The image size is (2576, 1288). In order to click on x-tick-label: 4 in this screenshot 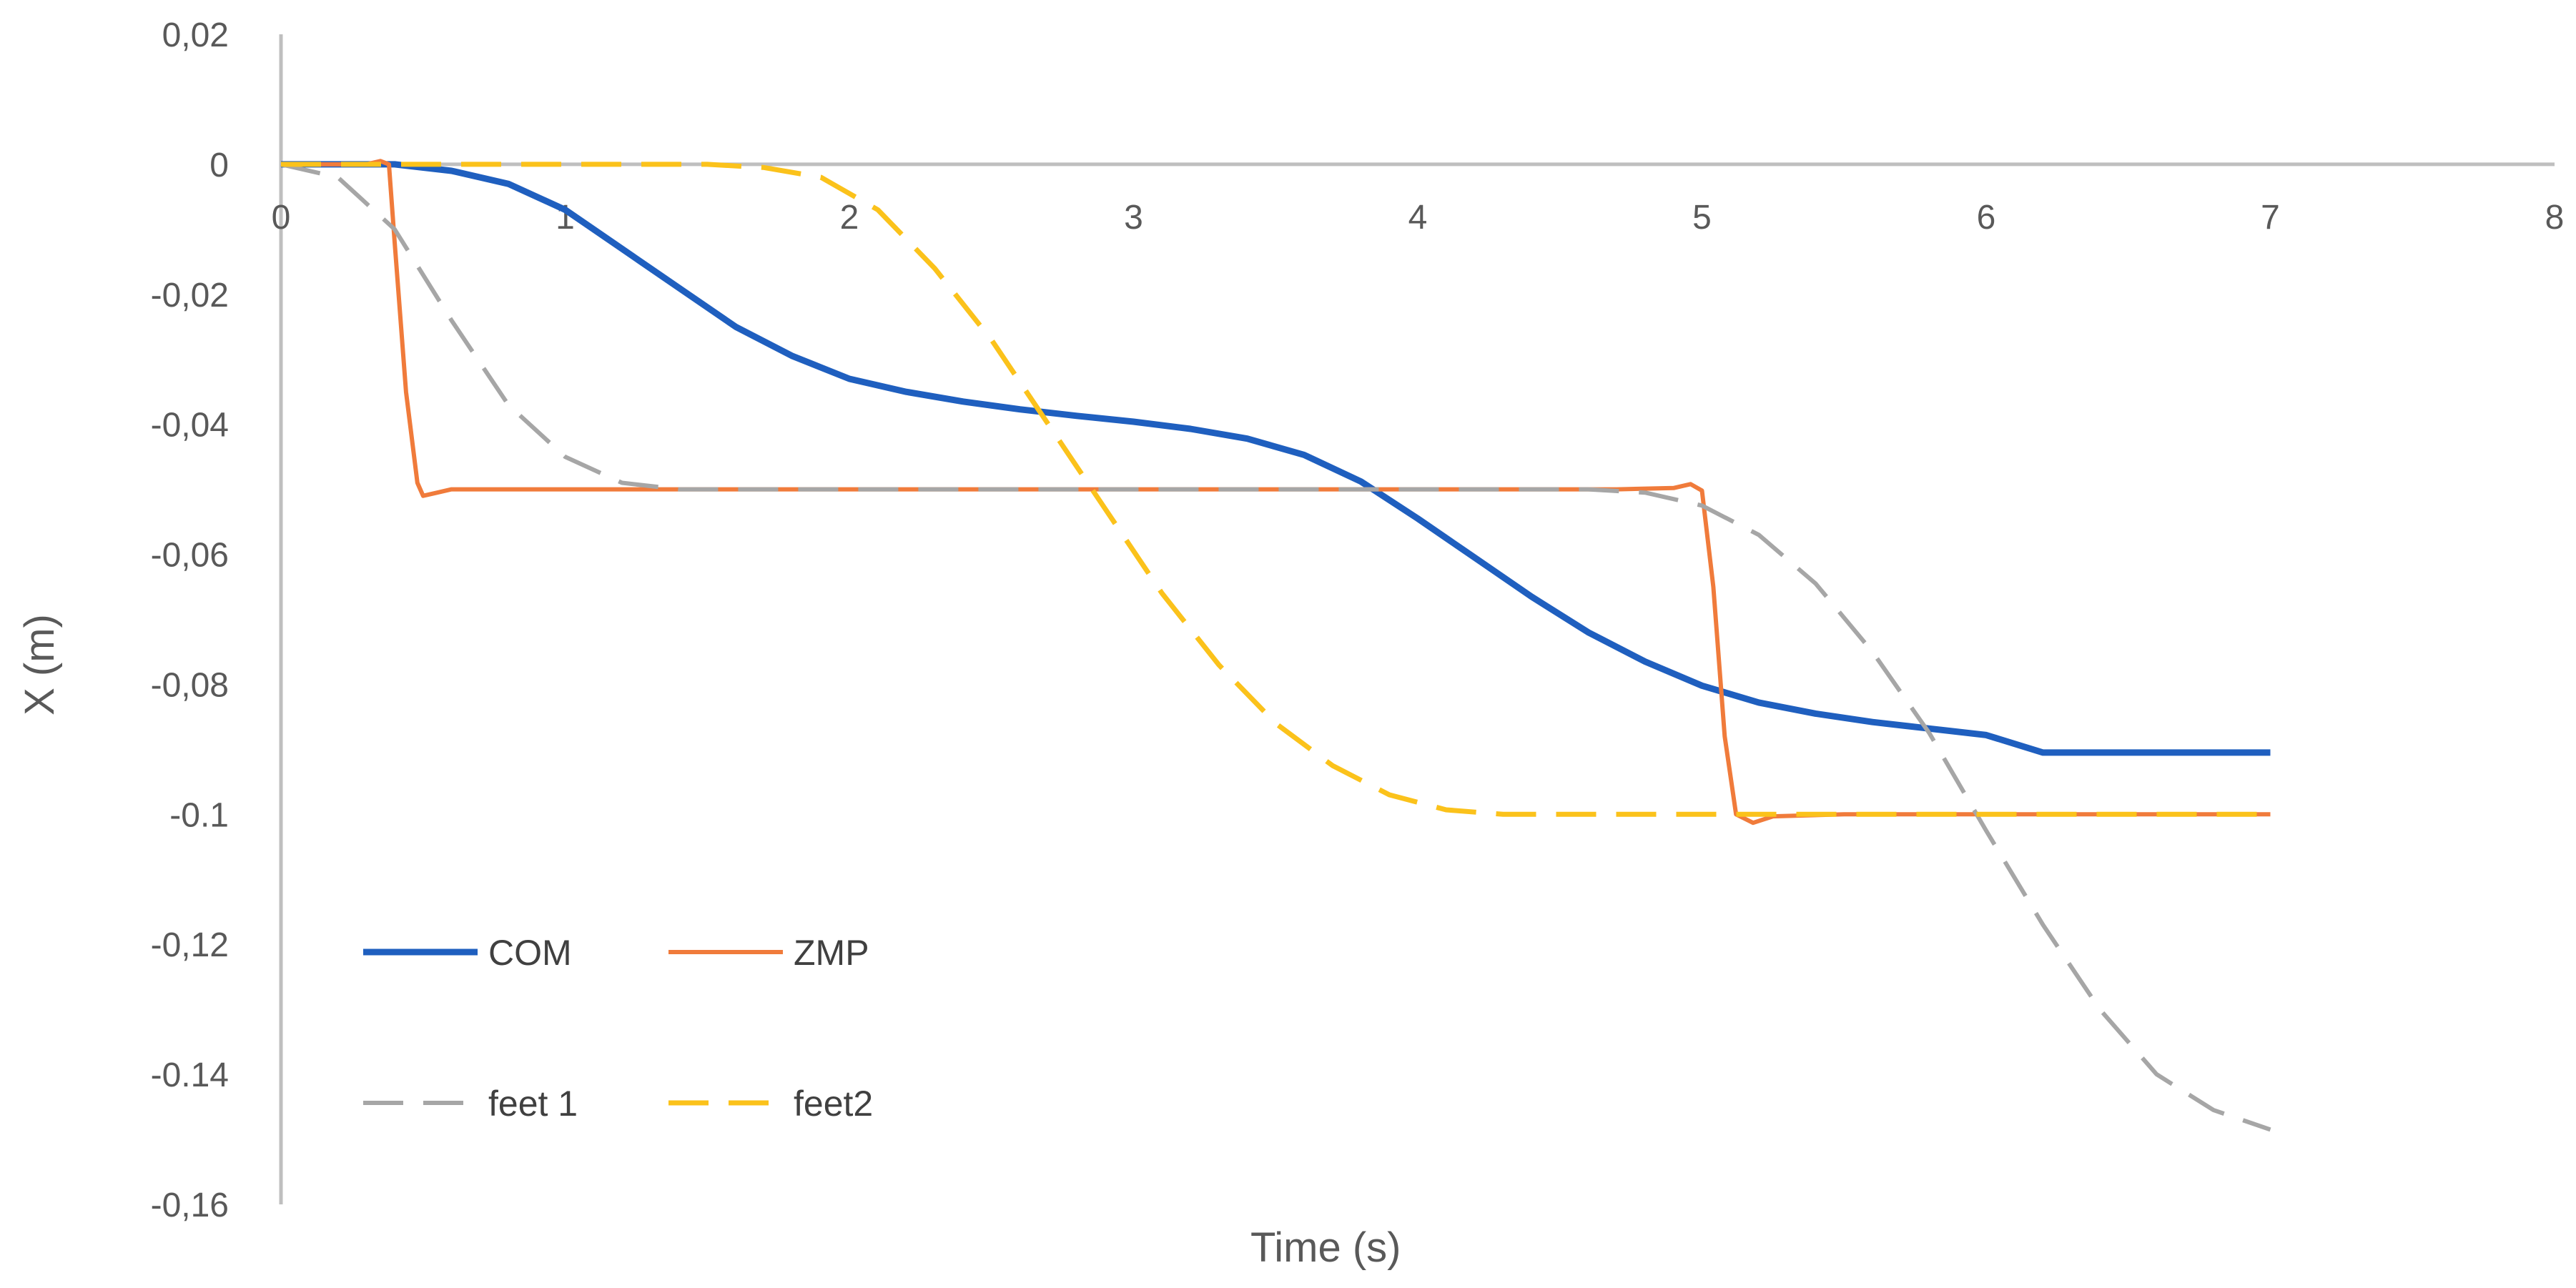, I will do `click(1418, 218)`.